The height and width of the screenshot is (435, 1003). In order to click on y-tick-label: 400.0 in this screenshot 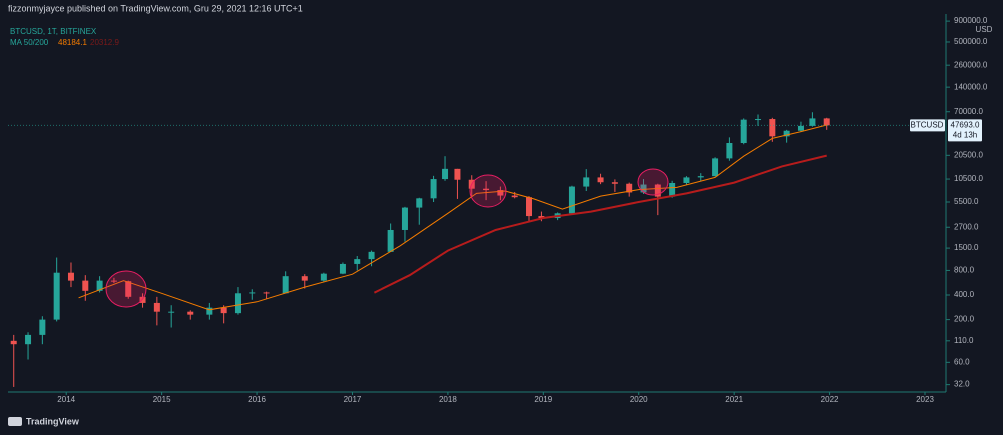, I will do `click(964, 294)`.